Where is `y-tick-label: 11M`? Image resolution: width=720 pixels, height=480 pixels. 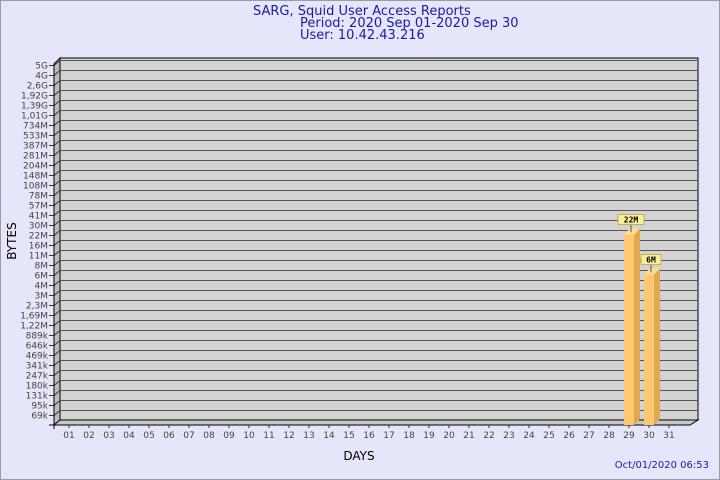 y-tick-label: 11M is located at coordinates (38, 257).